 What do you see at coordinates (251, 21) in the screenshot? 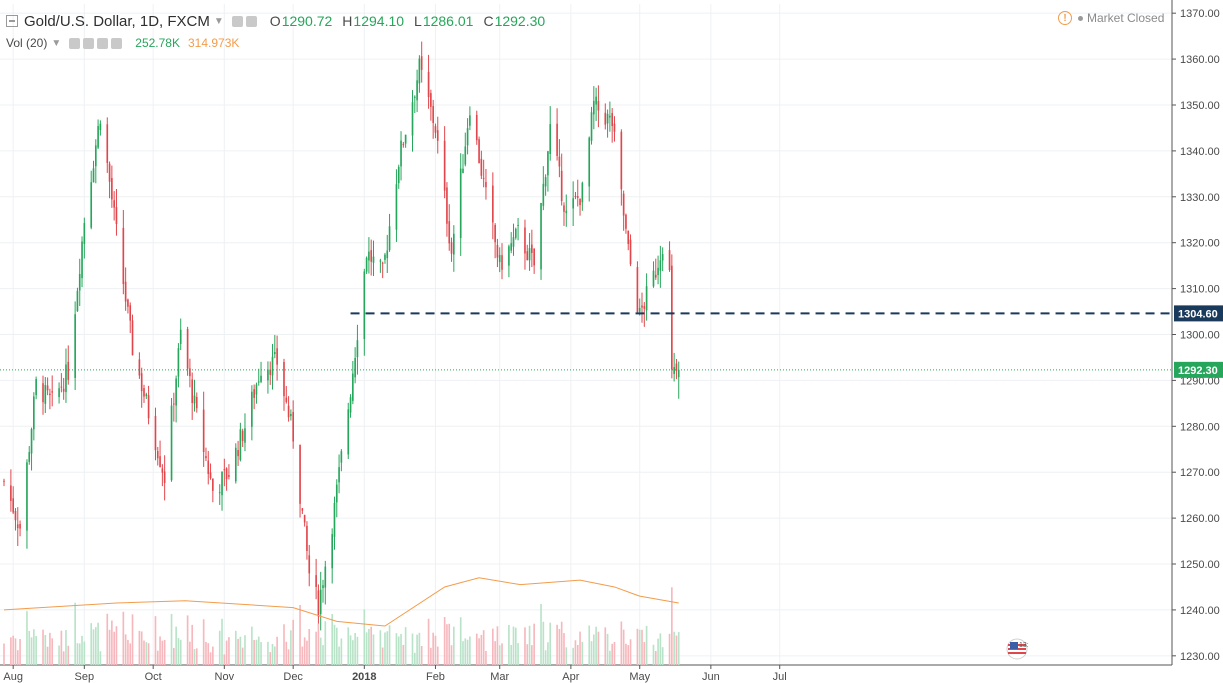
I see `format-icon` at bounding box center [251, 21].